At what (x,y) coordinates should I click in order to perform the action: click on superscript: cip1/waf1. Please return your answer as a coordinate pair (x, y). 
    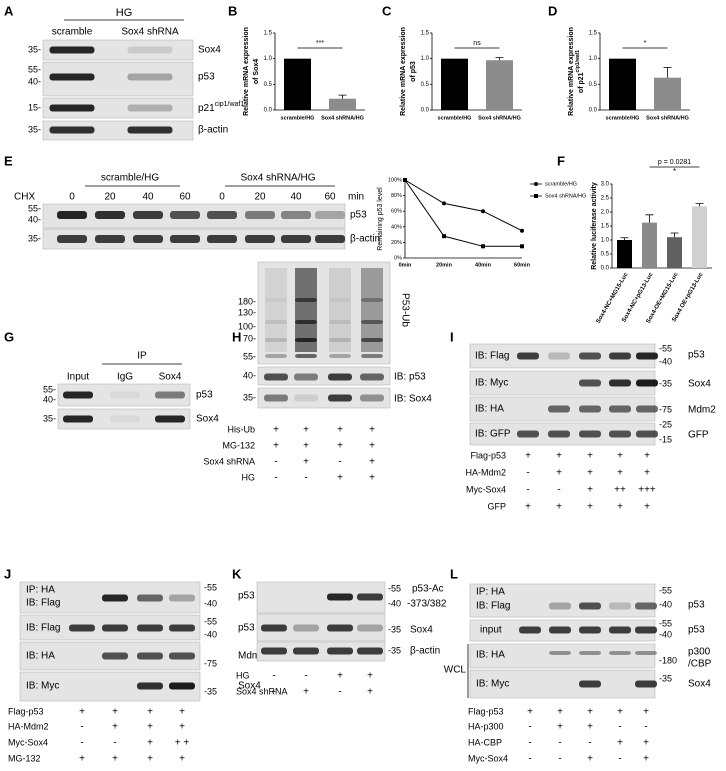
    Looking at the image, I should click on (230, 104).